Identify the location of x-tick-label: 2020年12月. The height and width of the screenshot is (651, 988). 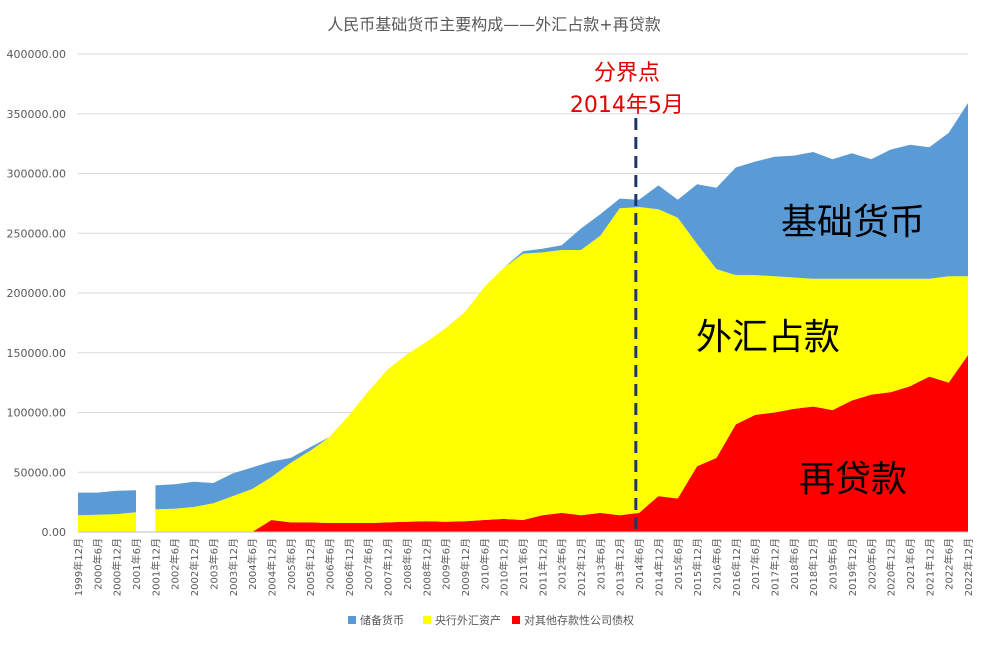
(891, 567).